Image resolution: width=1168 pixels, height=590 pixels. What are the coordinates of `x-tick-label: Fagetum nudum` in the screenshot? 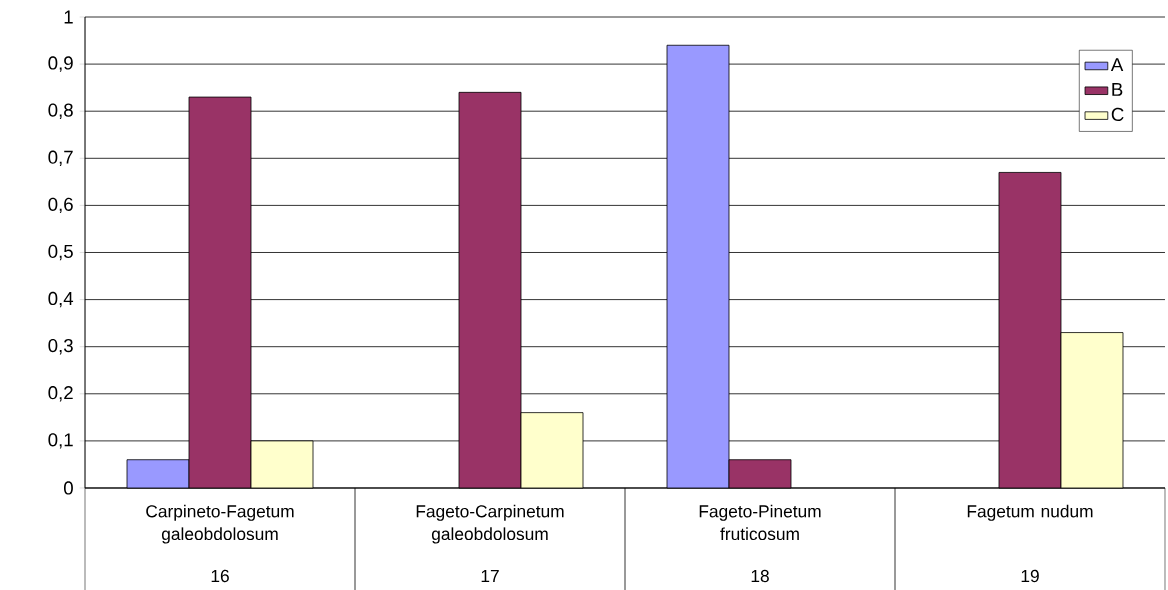 It's located at (1030, 512).